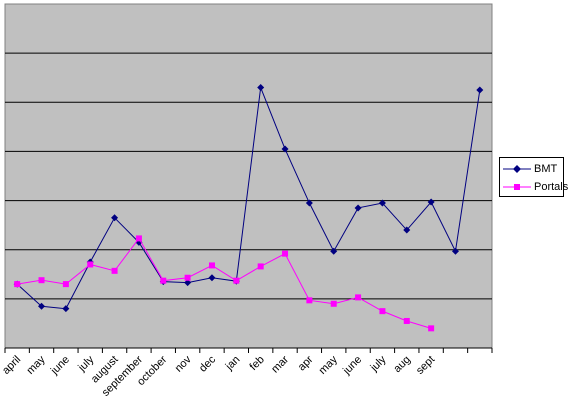 Image resolution: width=570 pixels, height=410 pixels. What do you see at coordinates (546, 169) in the screenshot?
I see `legend-label-bmt: BMT` at bounding box center [546, 169].